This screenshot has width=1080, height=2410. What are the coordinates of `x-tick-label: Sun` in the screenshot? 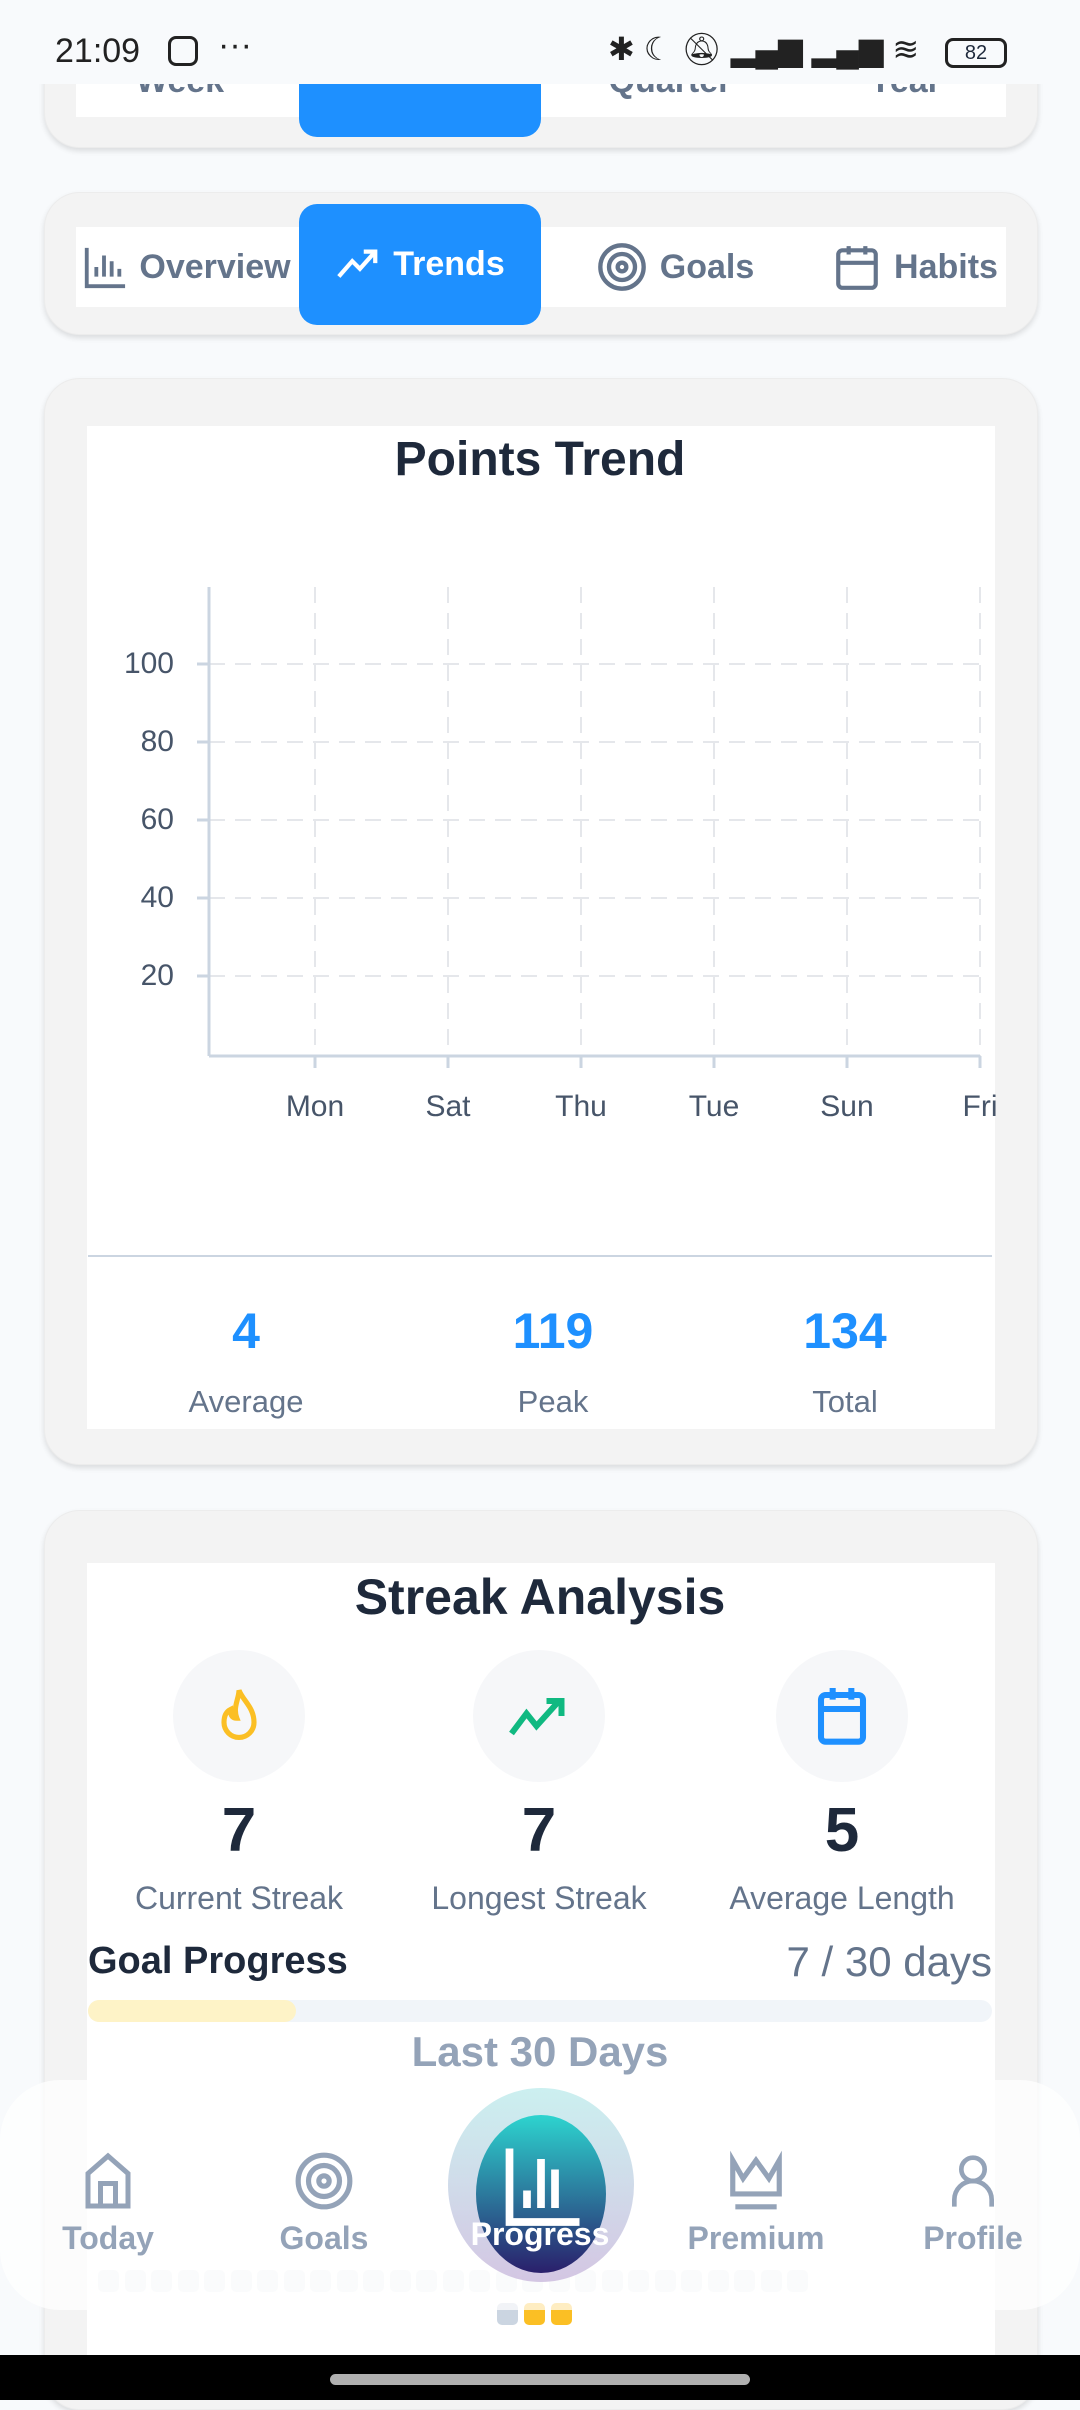 It's located at (847, 1106).